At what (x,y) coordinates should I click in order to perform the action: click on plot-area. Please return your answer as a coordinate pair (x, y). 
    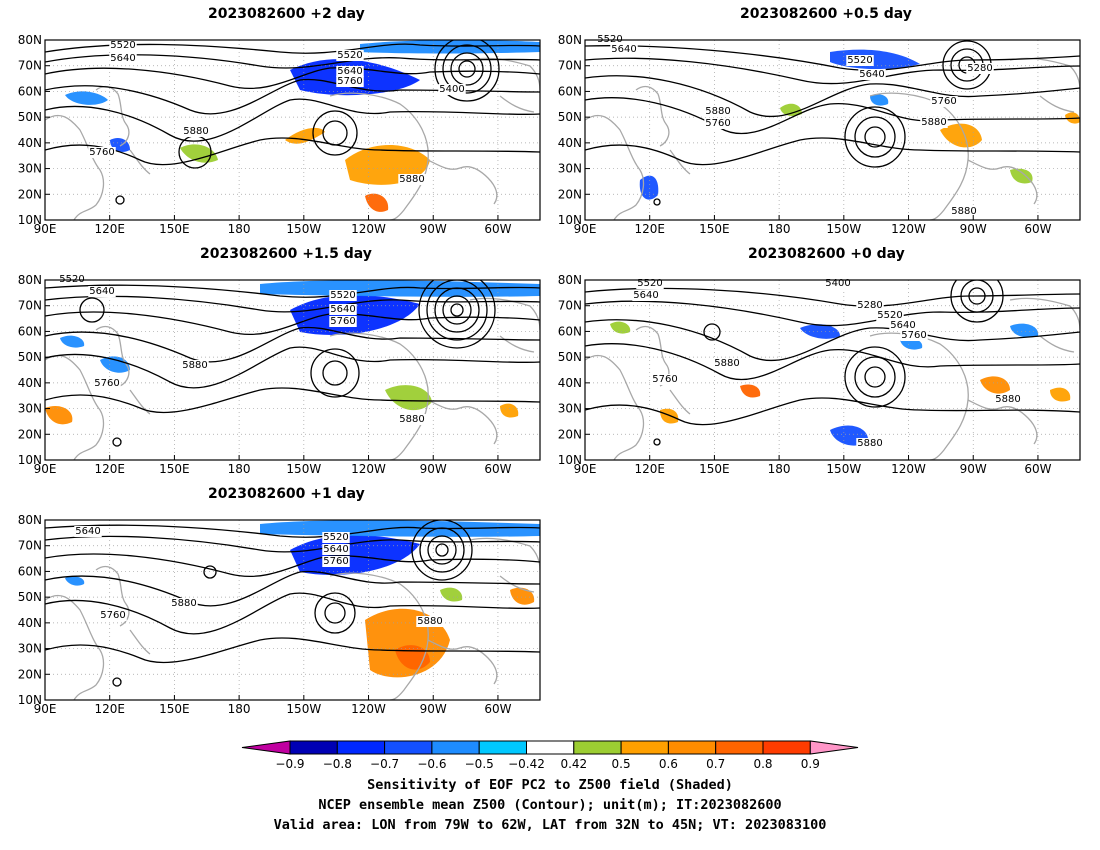
    Looking at the image, I should click on (832, 130).